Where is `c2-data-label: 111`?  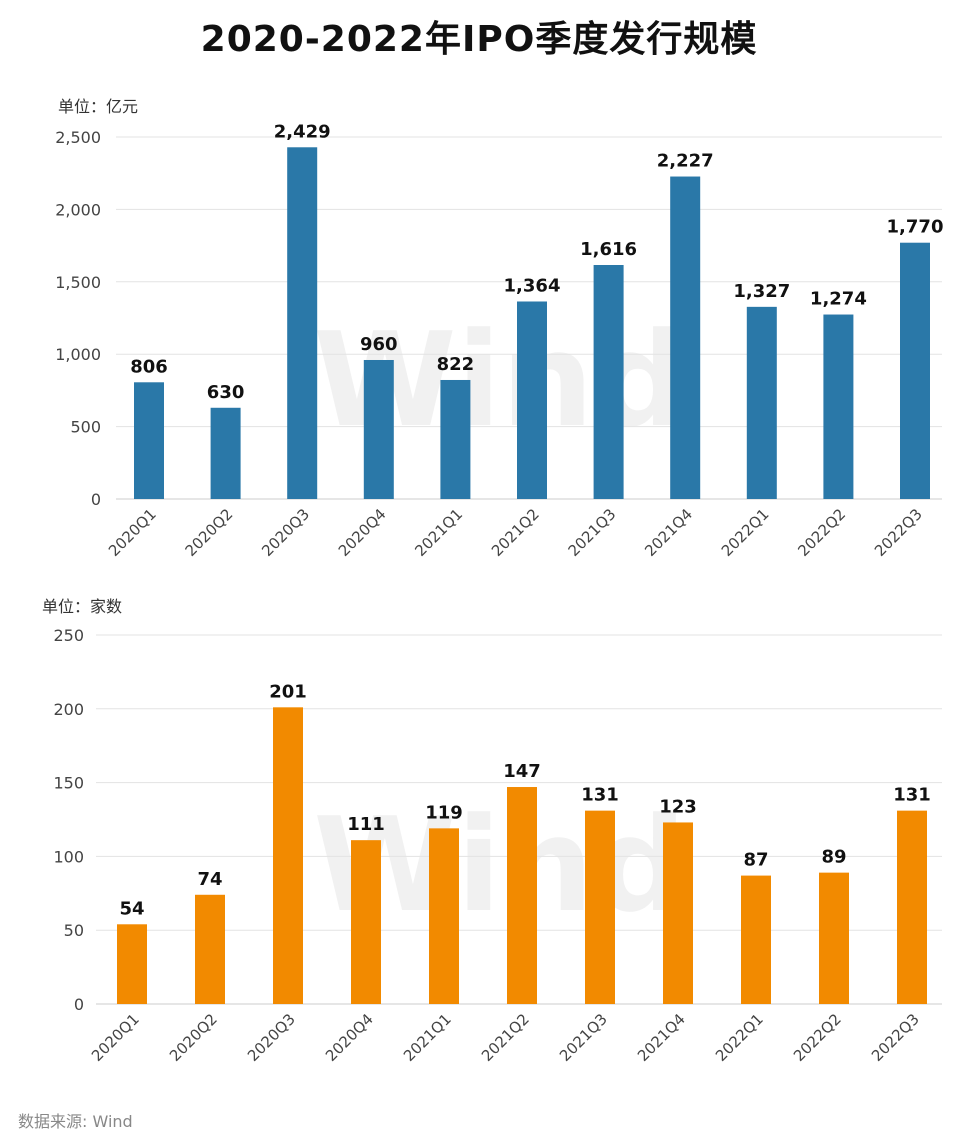 c2-data-label: 111 is located at coordinates (366, 824).